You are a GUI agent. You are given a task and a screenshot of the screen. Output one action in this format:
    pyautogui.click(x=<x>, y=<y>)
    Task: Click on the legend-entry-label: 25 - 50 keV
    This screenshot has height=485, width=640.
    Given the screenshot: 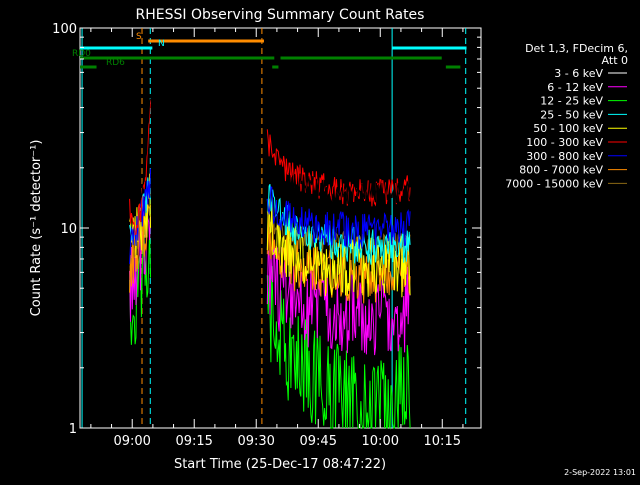 What is the action you would take?
    pyautogui.click(x=571, y=114)
    